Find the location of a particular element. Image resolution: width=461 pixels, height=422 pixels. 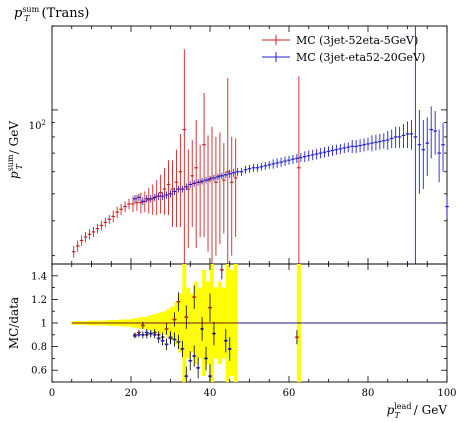

ratio-ytick-label-4: 1.4 is located at coordinates (39, 276).